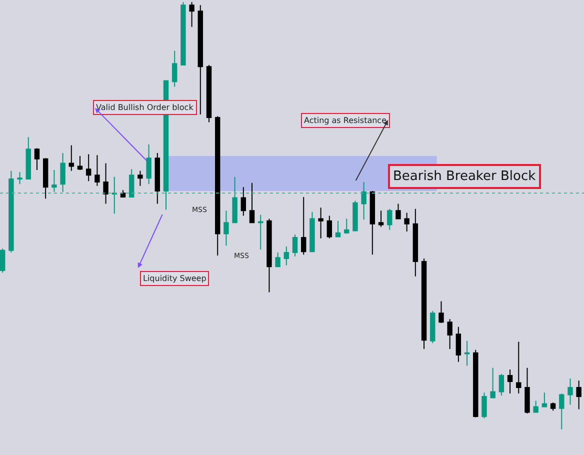 Image resolution: width=584 pixels, height=455 pixels. Describe the element at coordinates (174, 278) in the screenshot. I see `annotation: Liquidity Sweep` at that location.